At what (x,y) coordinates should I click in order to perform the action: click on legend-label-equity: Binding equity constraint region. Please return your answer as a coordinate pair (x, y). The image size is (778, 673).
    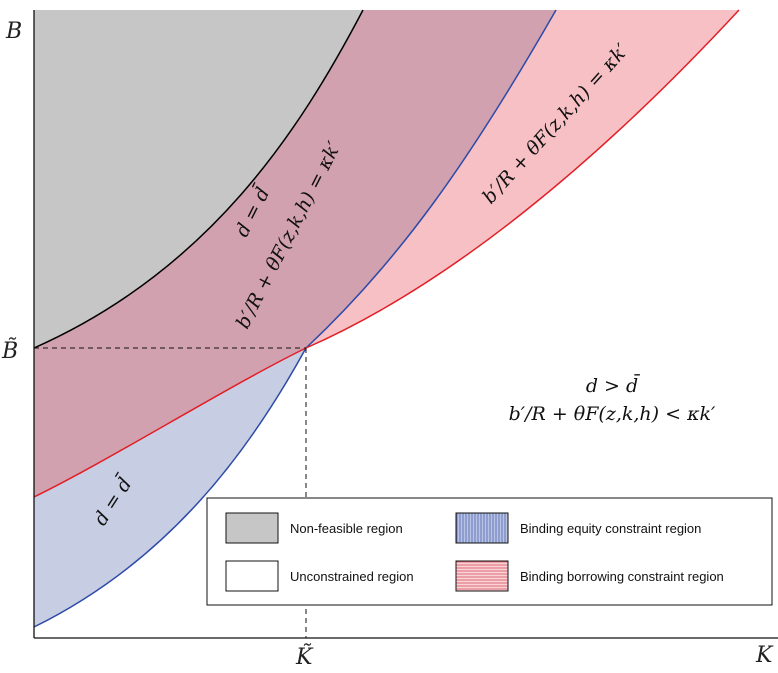
    Looking at the image, I should click on (610, 528).